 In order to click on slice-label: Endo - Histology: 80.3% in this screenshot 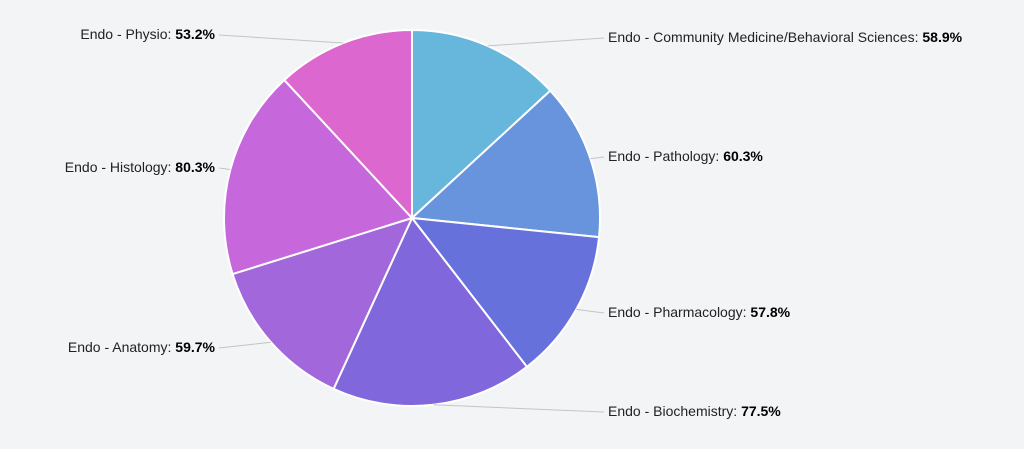, I will do `click(140, 167)`.